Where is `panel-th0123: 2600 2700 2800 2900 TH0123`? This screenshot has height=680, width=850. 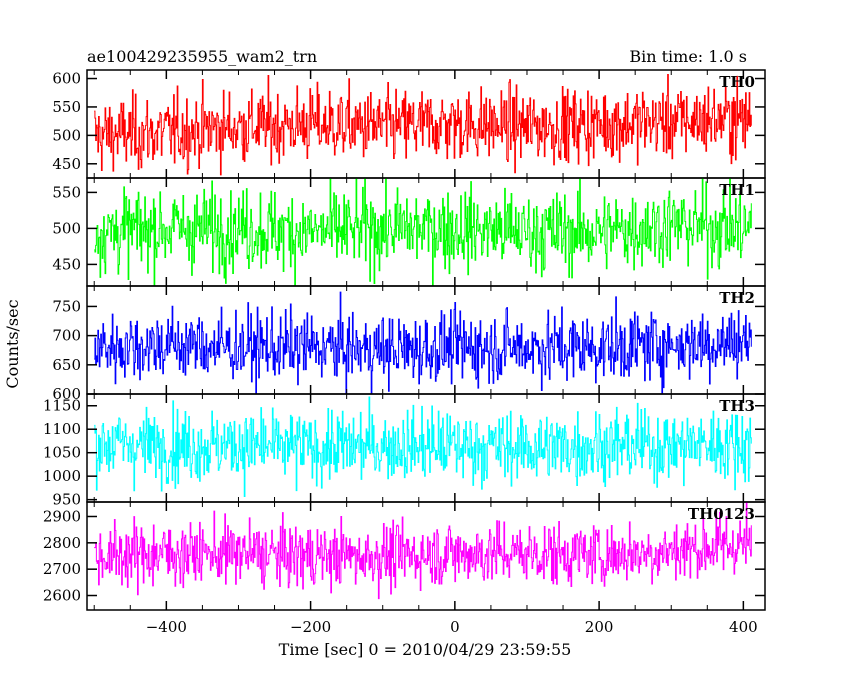 panel-th0123: 2600 2700 2800 2900 TH0123 is located at coordinates (404, 556).